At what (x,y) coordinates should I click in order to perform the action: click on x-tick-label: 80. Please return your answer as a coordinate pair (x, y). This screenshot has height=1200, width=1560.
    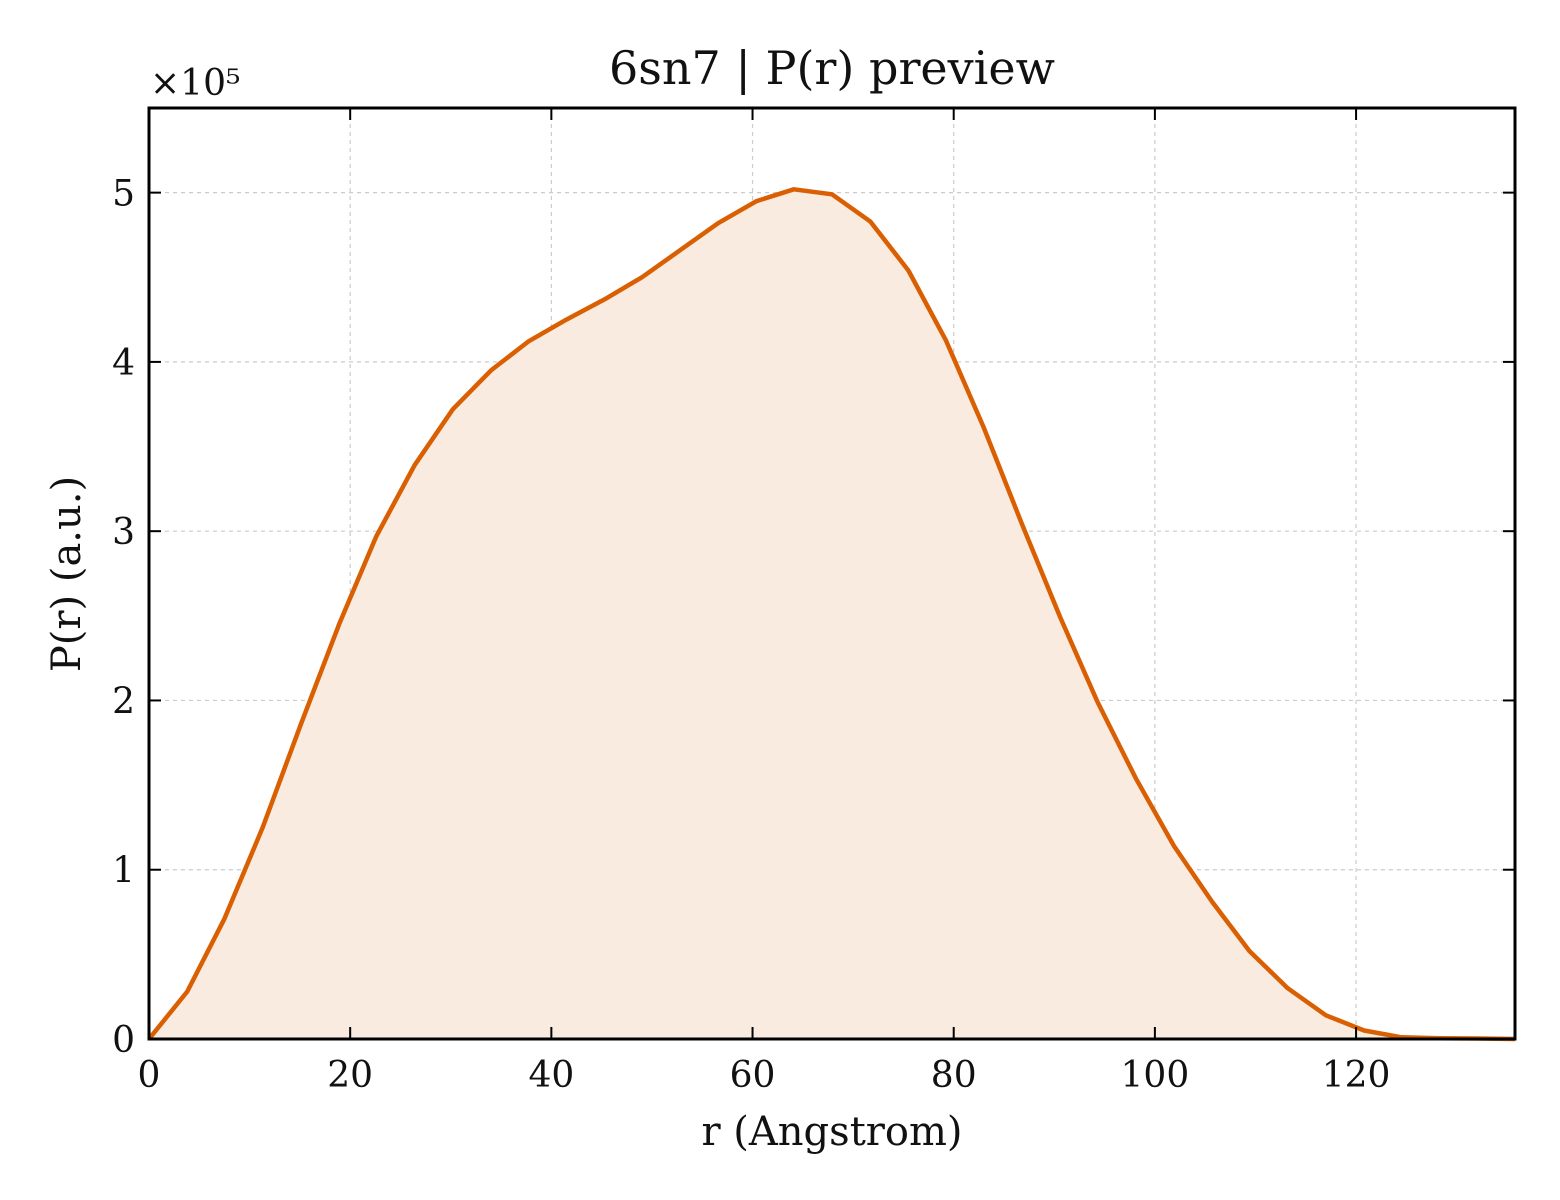
    Looking at the image, I should click on (954, 1075).